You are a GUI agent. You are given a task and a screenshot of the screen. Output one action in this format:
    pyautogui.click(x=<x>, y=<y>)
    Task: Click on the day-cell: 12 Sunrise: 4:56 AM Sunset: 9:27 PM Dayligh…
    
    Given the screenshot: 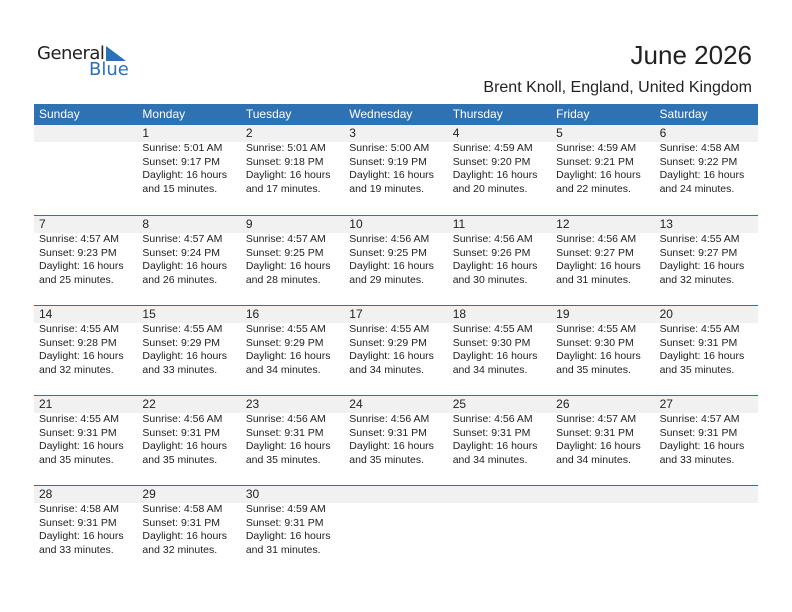 What is the action you would take?
    pyautogui.click(x=602, y=260)
    